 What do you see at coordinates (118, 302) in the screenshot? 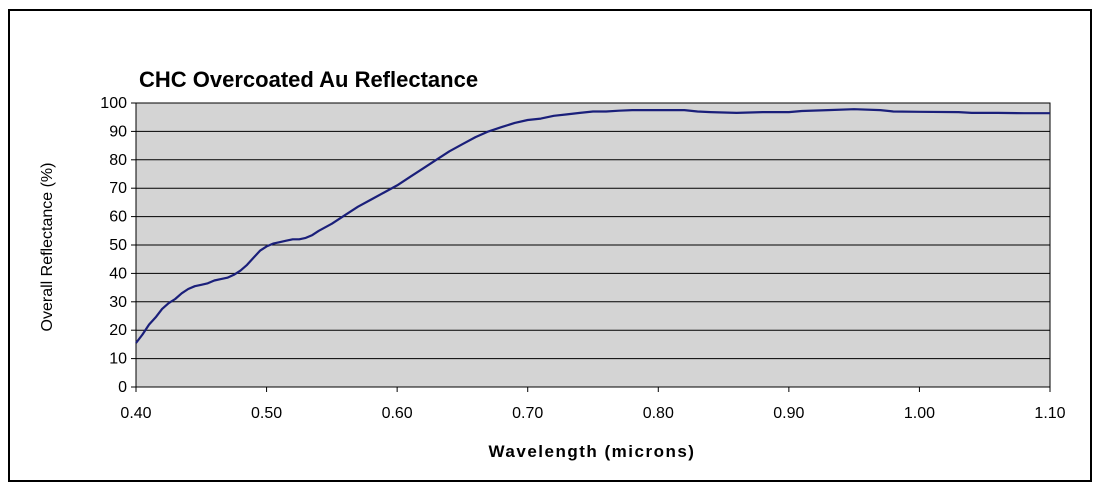
I see `y-tick-label: 30` at bounding box center [118, 302].